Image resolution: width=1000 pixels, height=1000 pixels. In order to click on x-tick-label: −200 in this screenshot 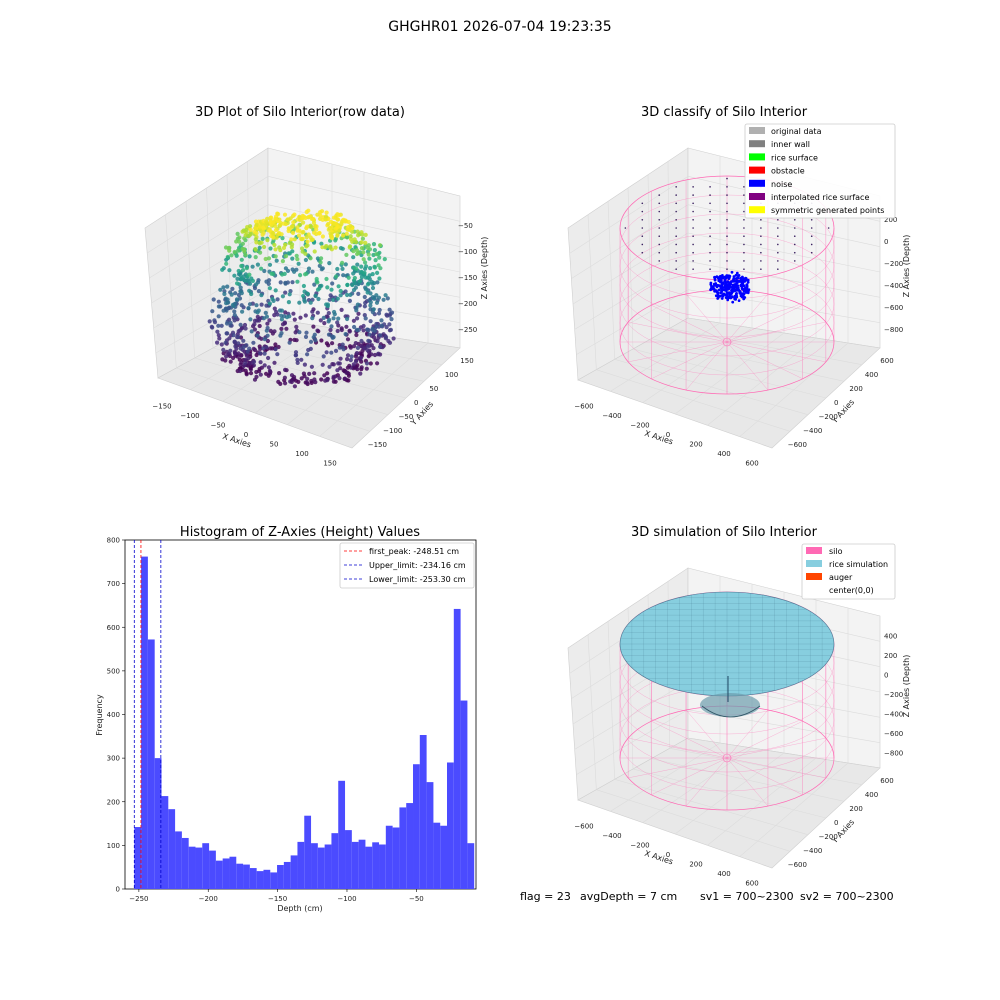, I will do `click(639, 426)`.